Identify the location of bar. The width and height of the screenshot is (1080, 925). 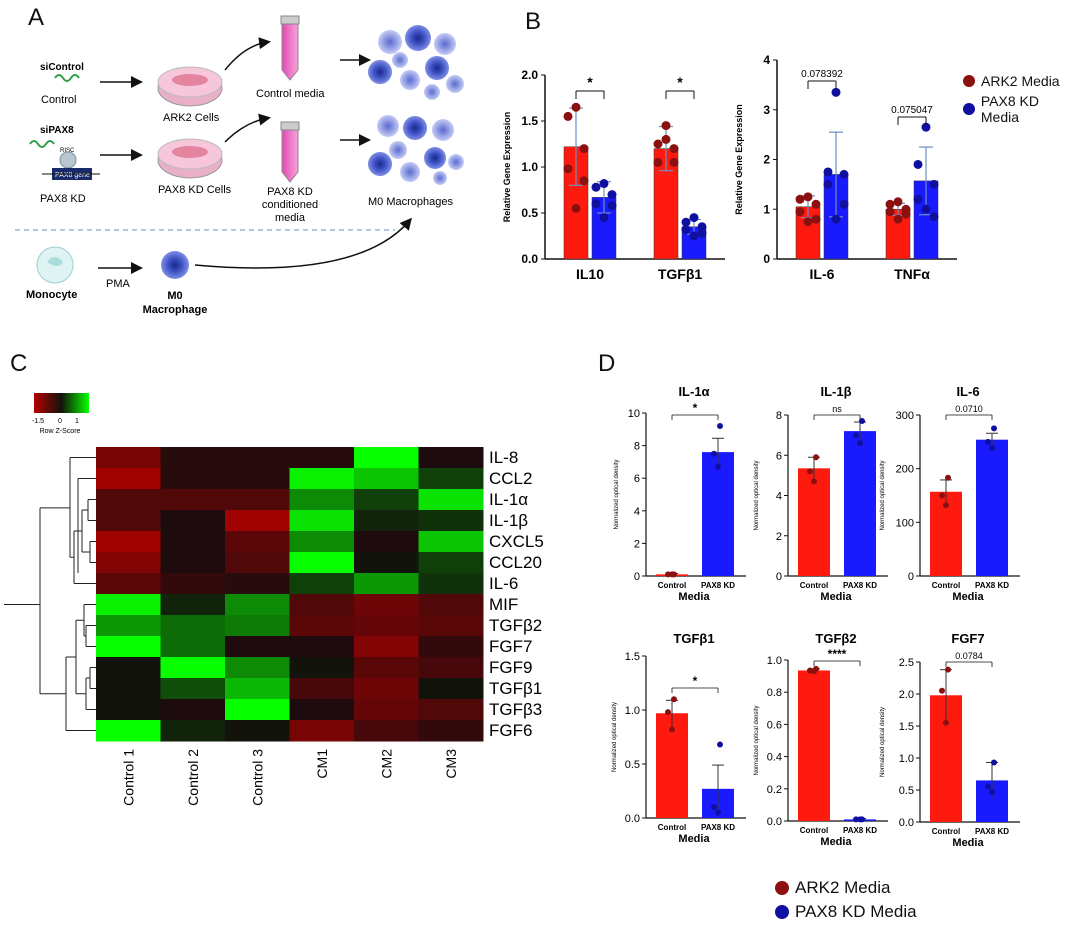
(718, 514).